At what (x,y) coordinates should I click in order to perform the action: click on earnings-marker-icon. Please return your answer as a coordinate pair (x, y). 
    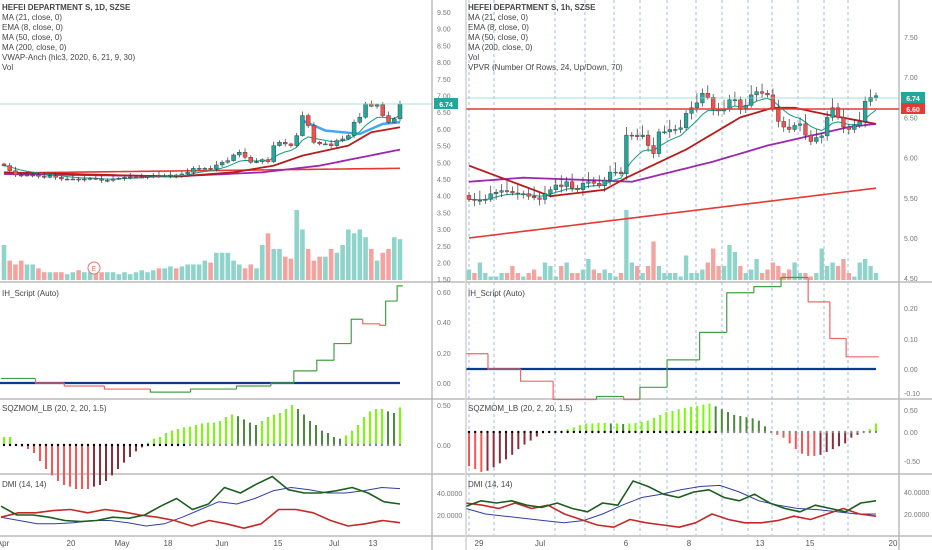
    Looking at the image, I should click on (94, 268).